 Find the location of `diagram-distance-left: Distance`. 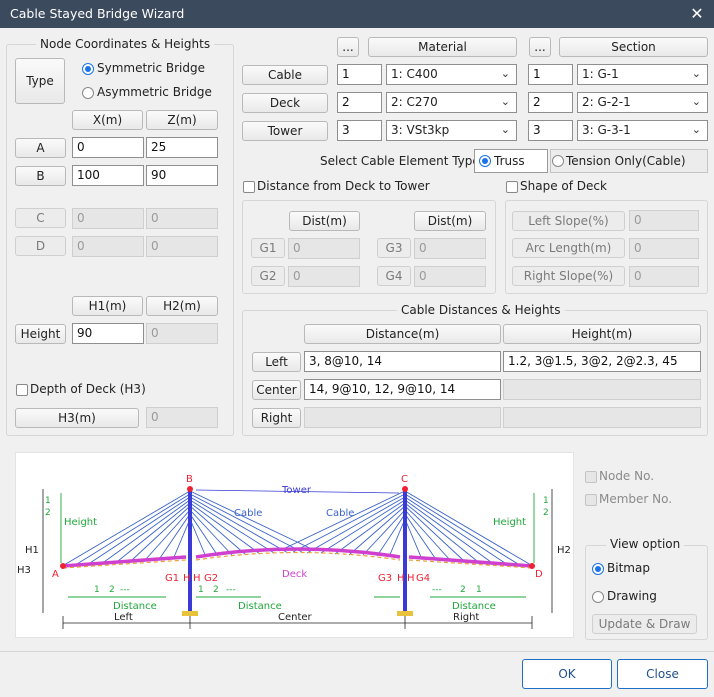

diagram-distance-left: Distance is located at coordinates (135, 606).